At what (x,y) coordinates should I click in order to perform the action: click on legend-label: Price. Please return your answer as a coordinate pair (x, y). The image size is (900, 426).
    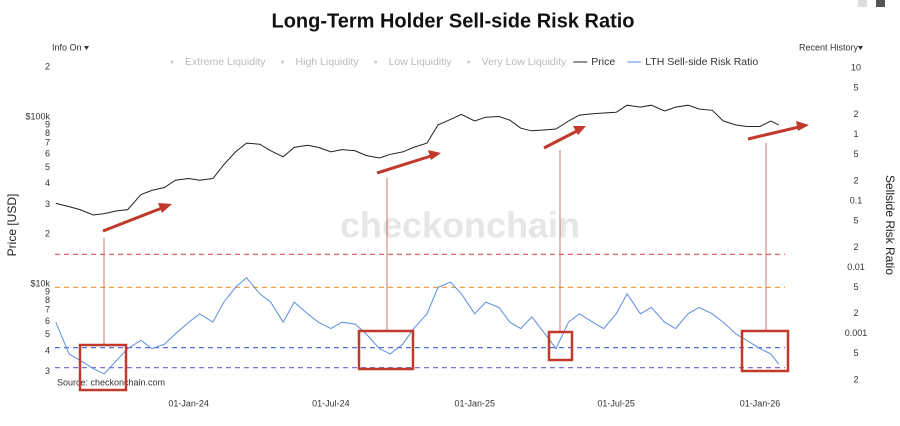
    Looking at the image, I should click on (603, 62).